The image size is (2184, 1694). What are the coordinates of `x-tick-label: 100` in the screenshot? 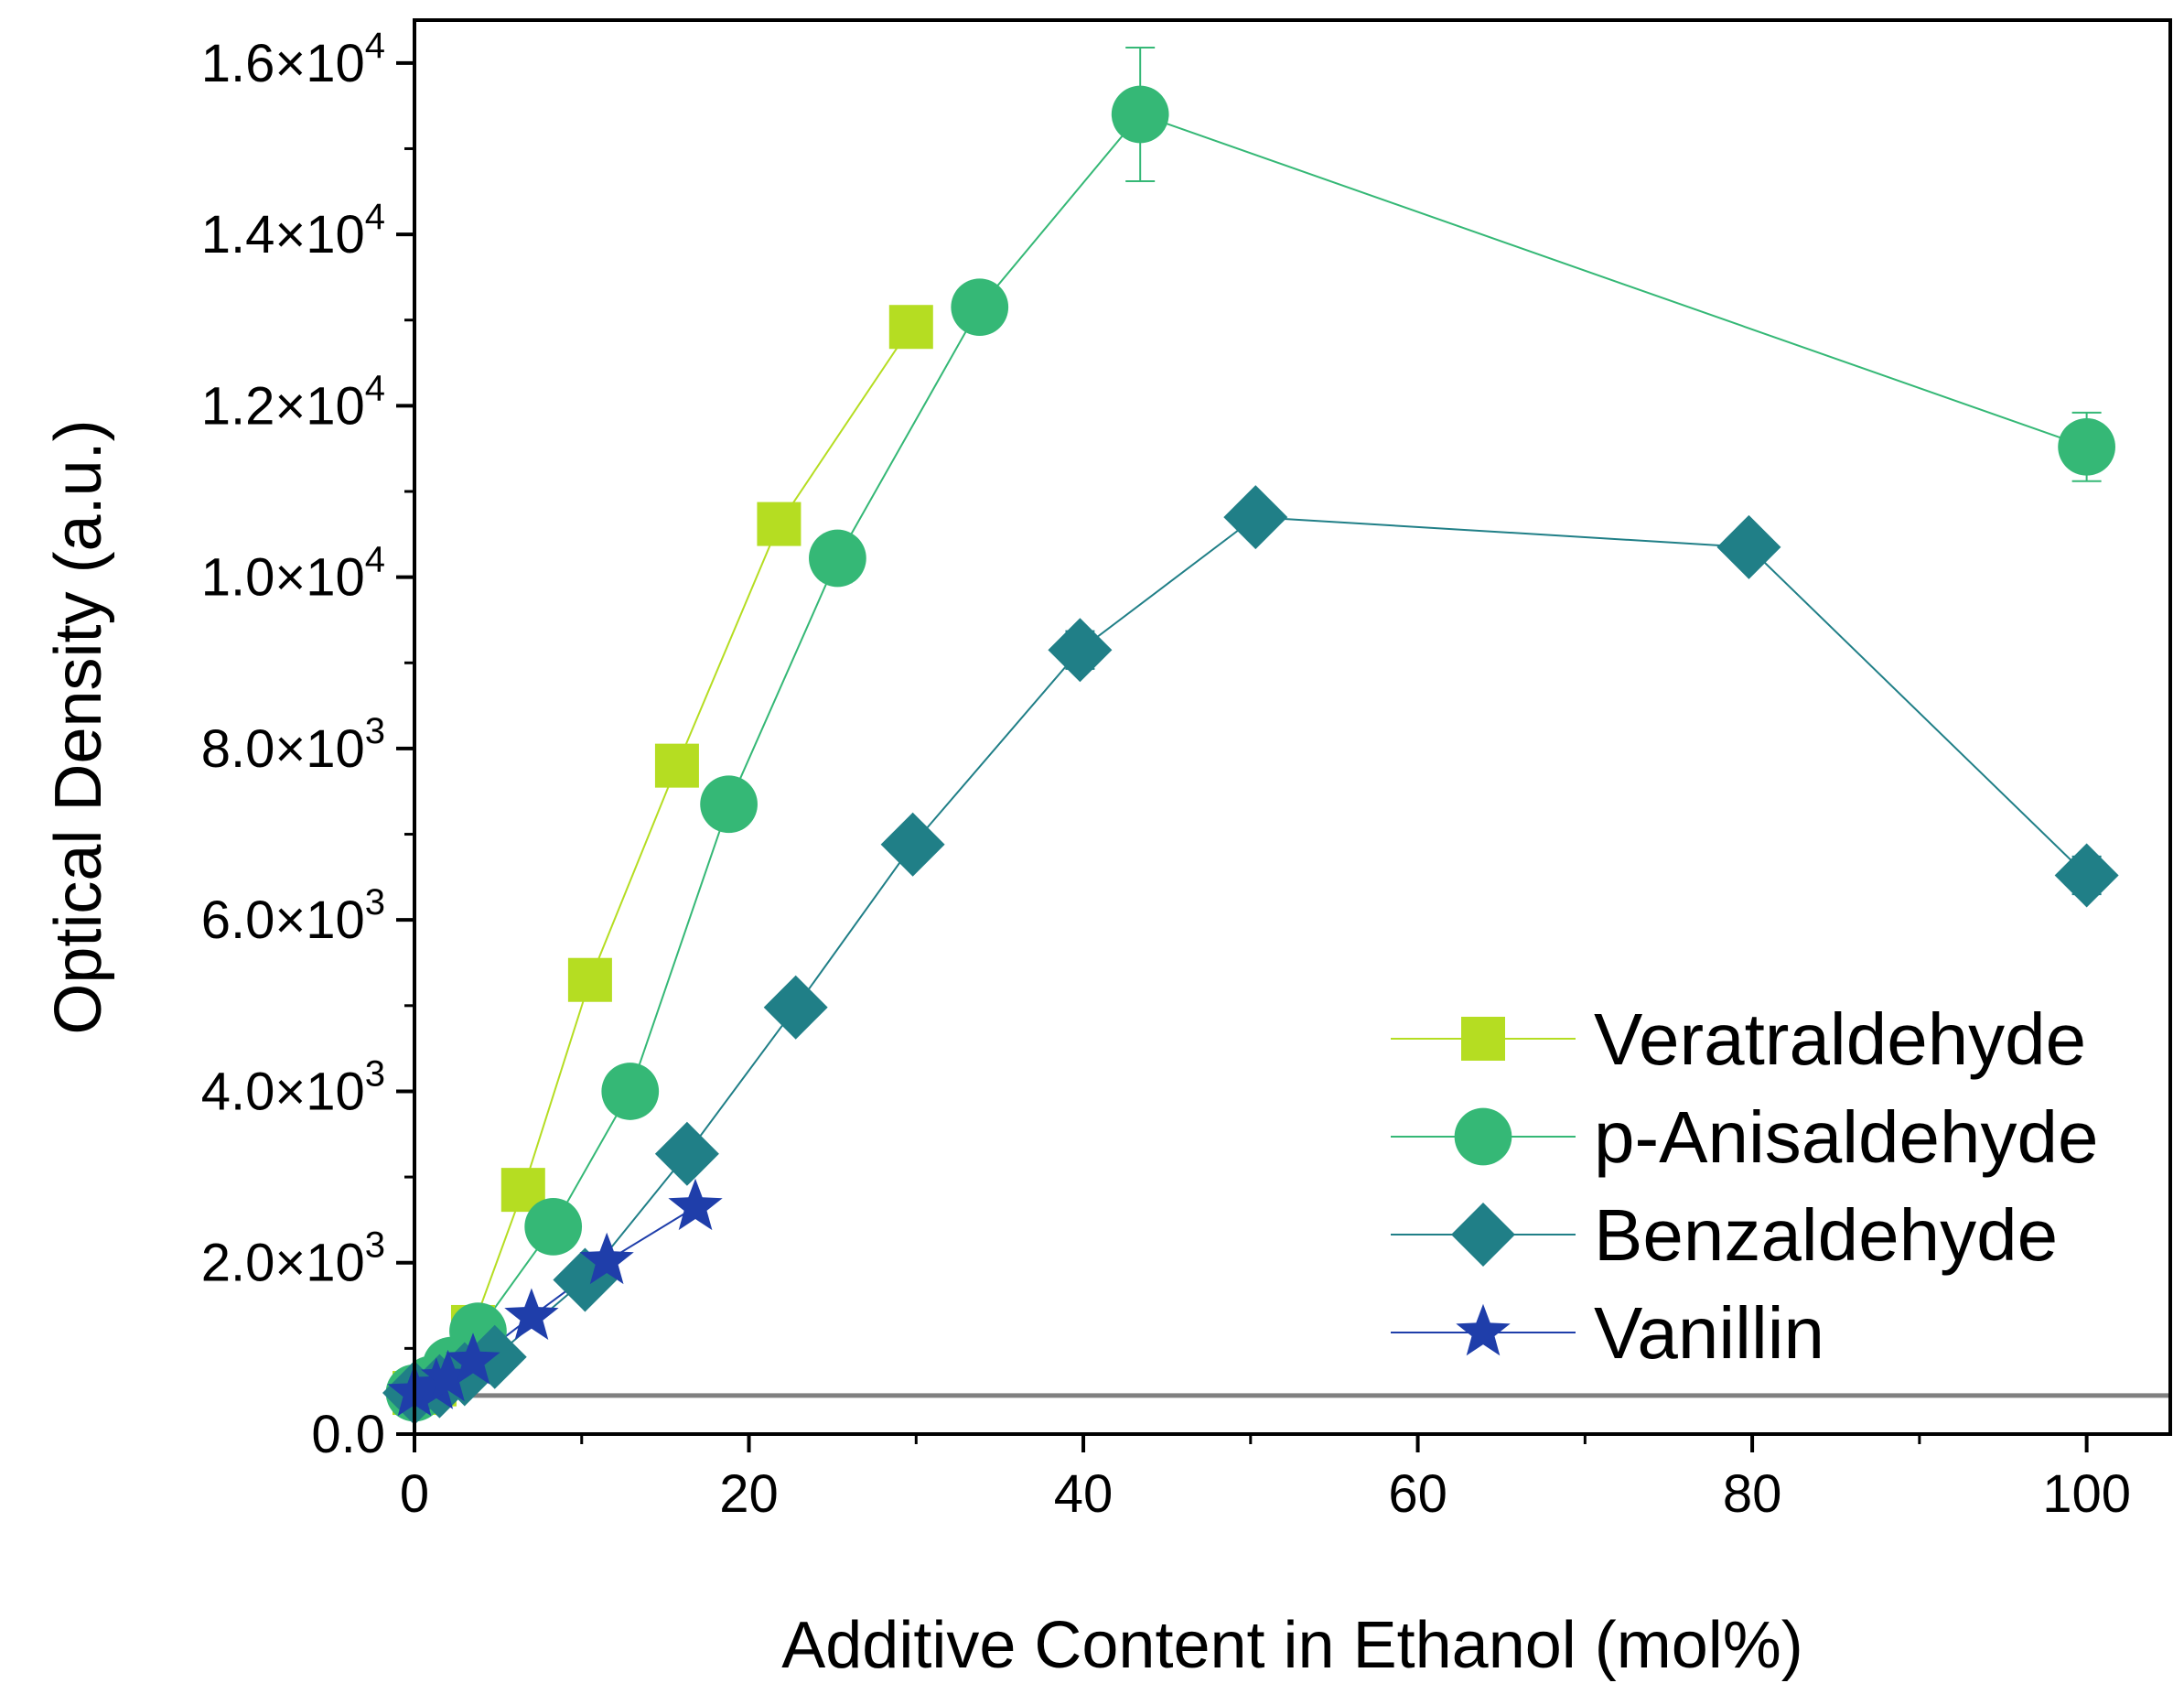 It's located at (2086, 1494).